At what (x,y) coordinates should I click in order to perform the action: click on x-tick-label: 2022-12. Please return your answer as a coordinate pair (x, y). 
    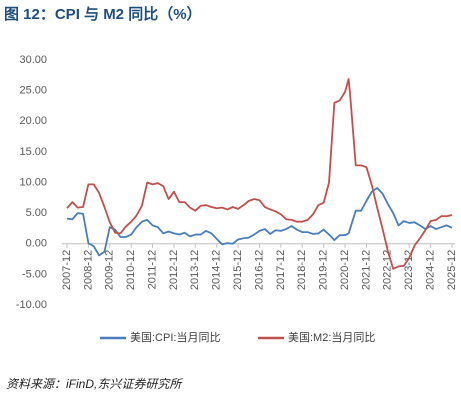
    Looking at the image, I should click on (388, 270).